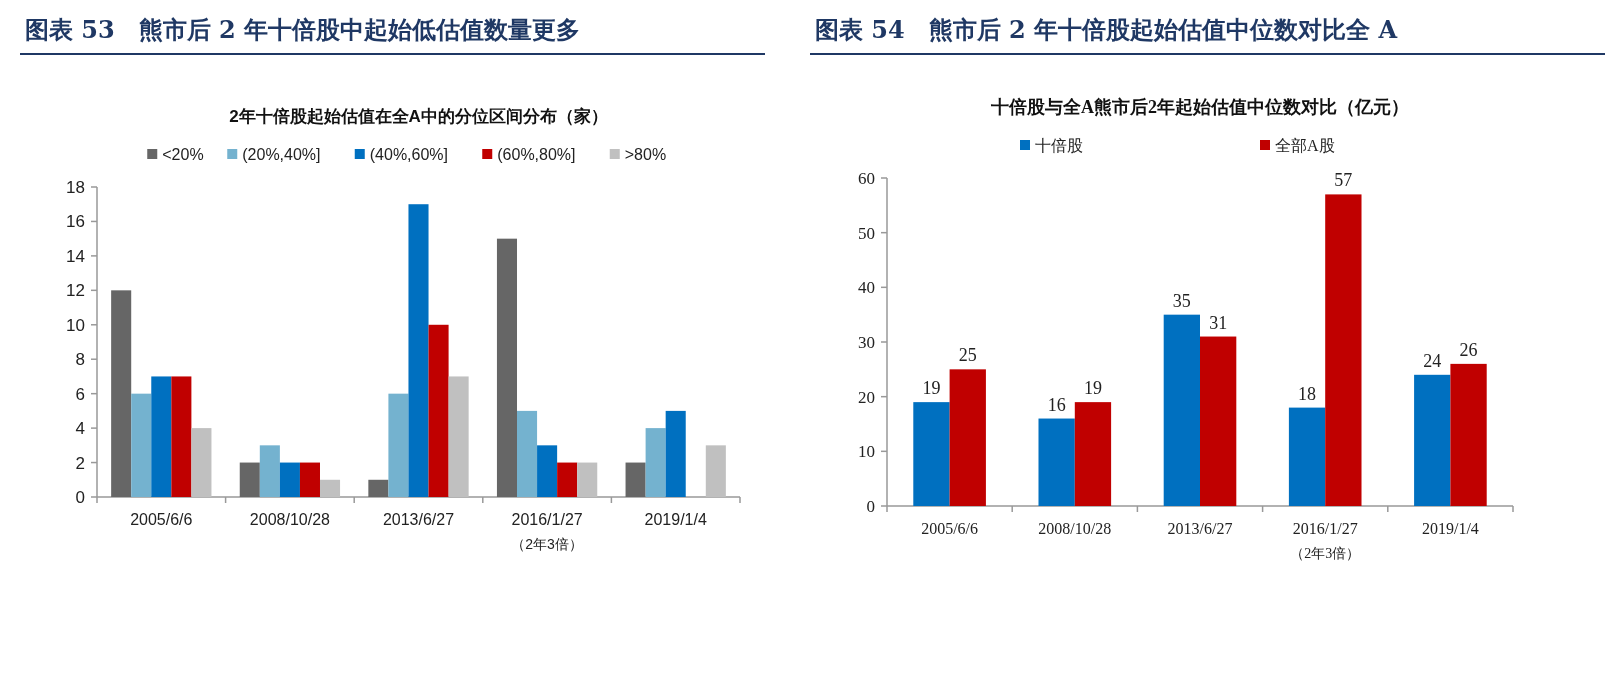 This screenshot has height=683, width=1623. Describe the element at coordinates (1468, 349) in the screenshot. I see `data-label: 26` at that location.